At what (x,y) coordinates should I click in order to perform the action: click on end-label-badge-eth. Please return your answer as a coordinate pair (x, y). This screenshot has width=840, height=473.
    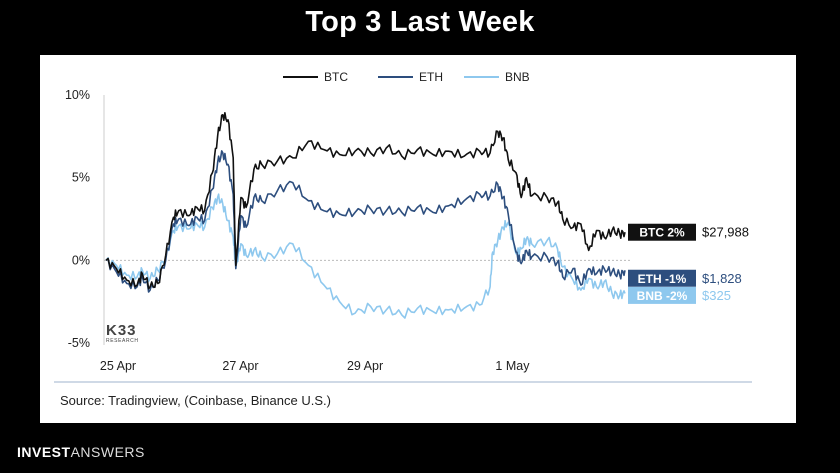
    Looking at the image, I should click on (662, 278).